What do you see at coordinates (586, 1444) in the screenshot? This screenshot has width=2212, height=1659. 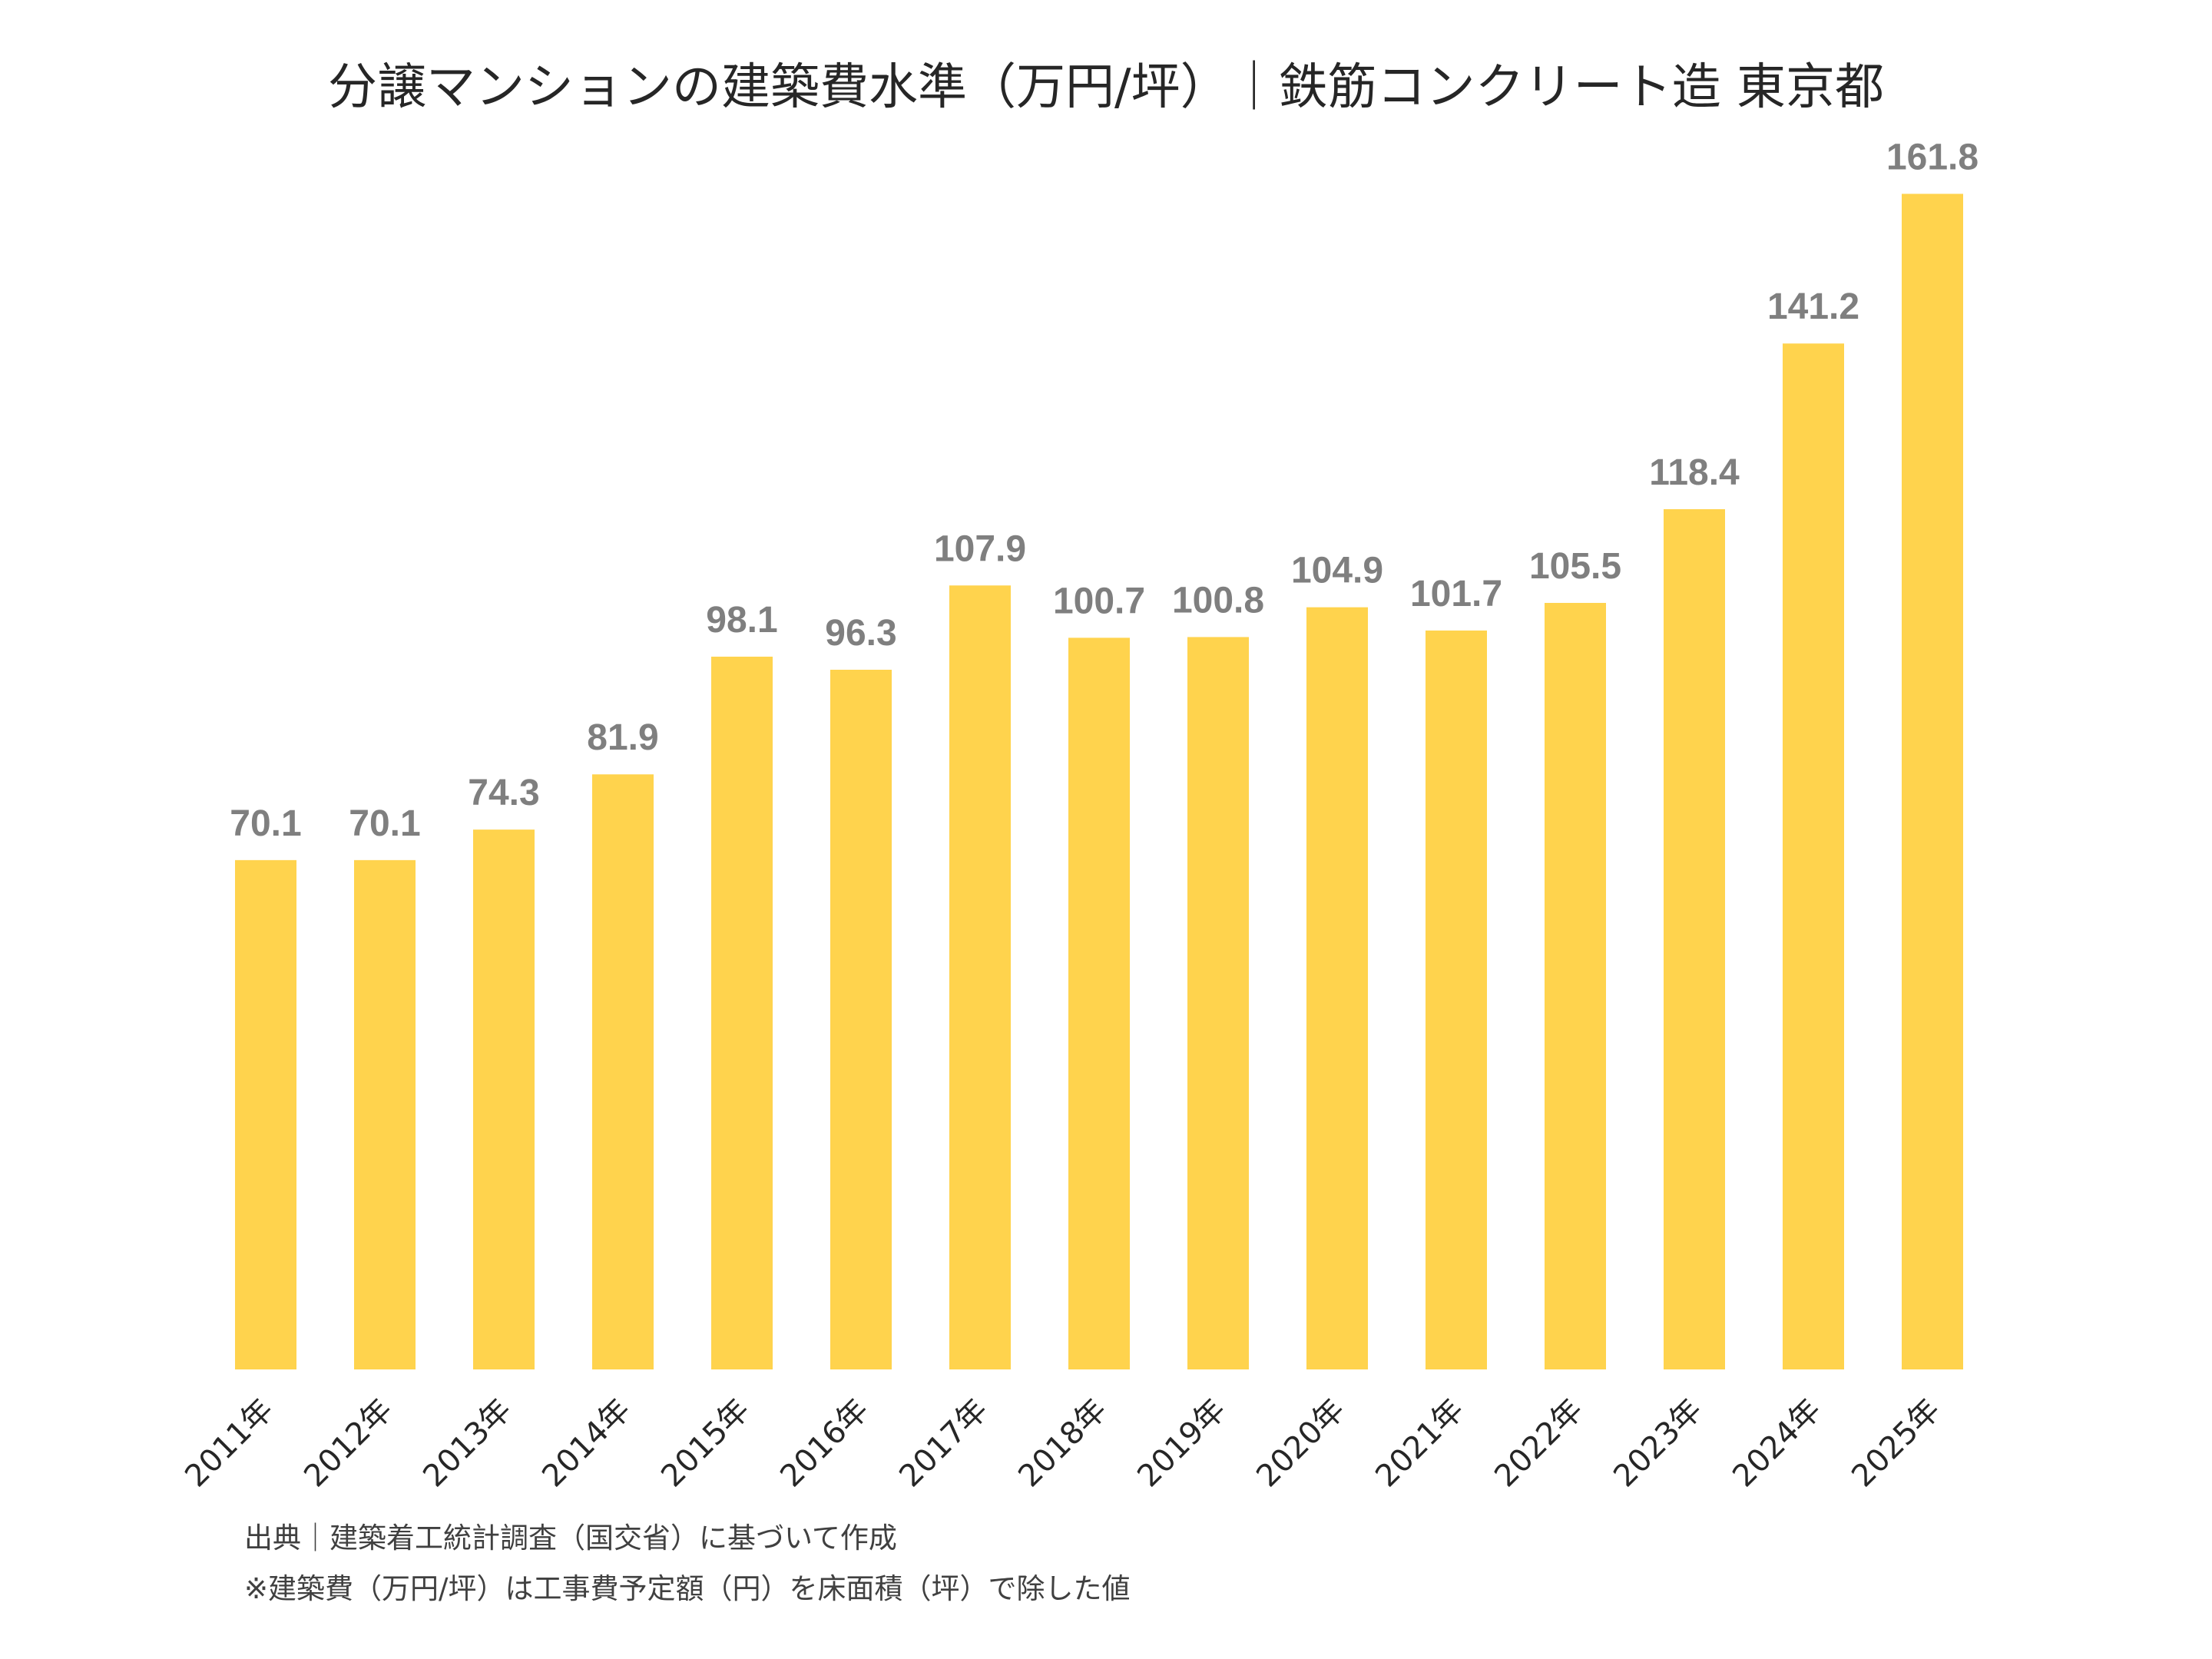 I see `x-tick-label: 2014年` at bounding box center [586, 1444].